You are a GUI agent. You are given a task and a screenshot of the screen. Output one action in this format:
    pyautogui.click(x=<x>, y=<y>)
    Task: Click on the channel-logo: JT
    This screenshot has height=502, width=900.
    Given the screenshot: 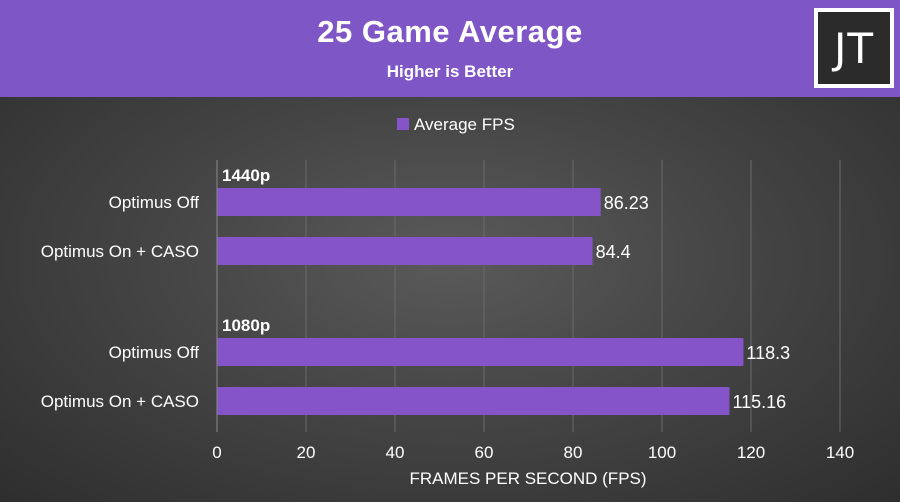 What is the action you would take?
    pyautogui.click(x=854, y=48)
    